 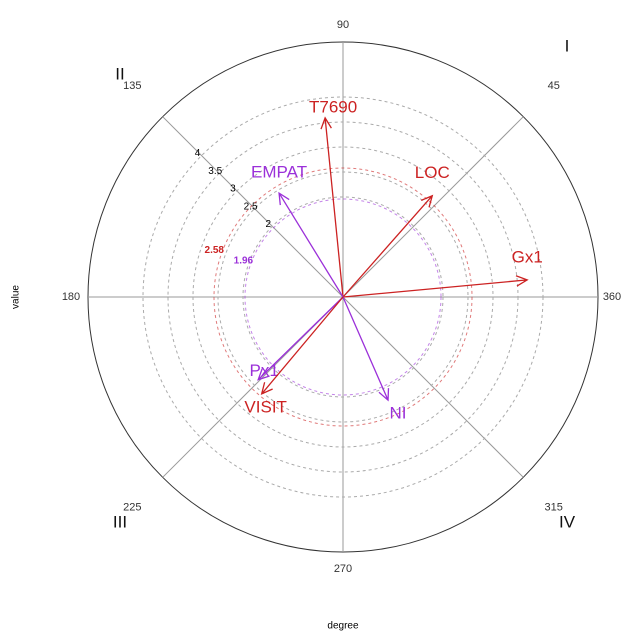 I want to click on quadrant-label: II, so click(x=119, y=73).